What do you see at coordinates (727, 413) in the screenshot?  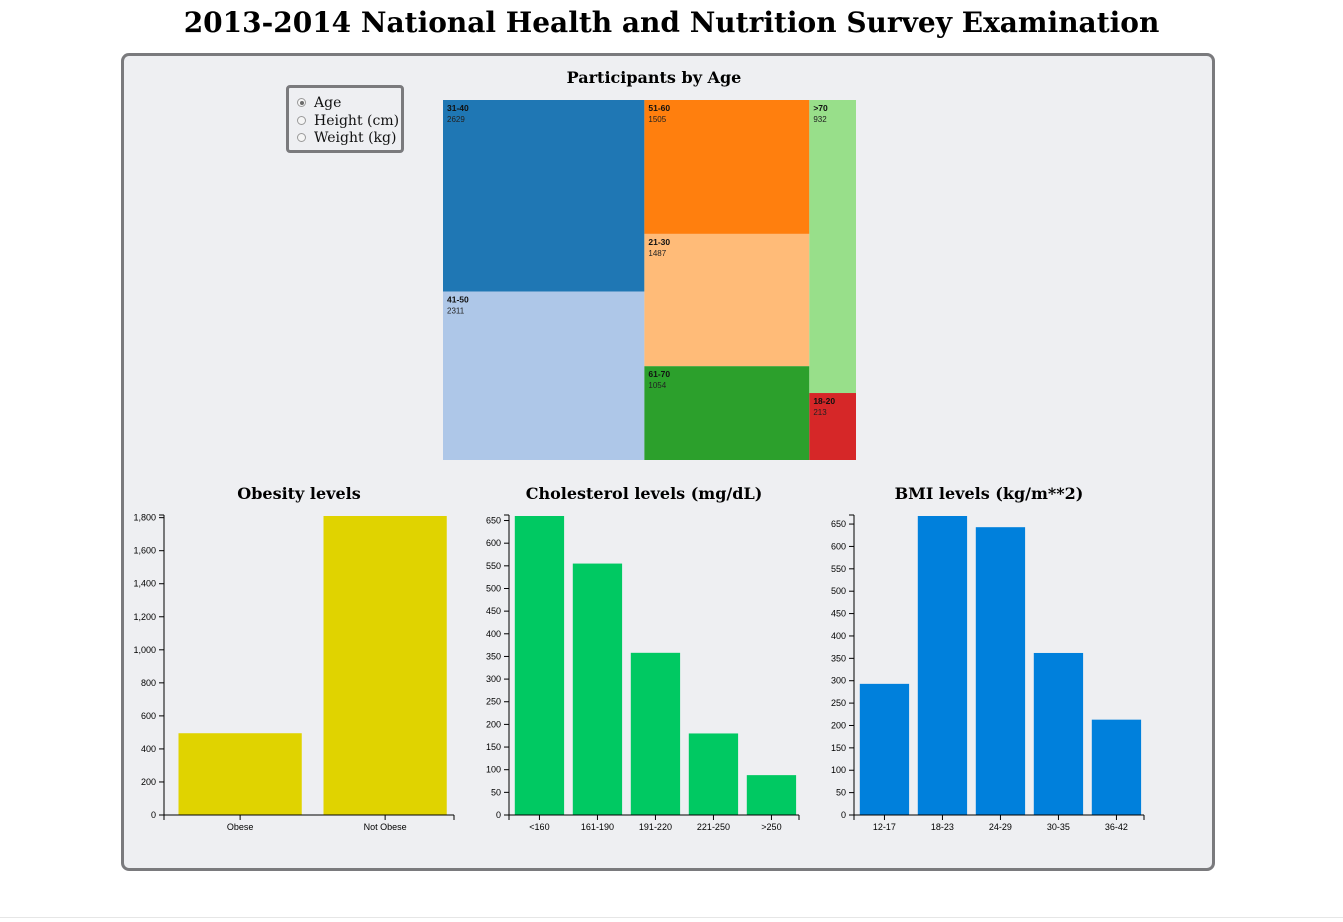 I see `treemap-cell: 61-70 1054` at bounding box center [727, 413].